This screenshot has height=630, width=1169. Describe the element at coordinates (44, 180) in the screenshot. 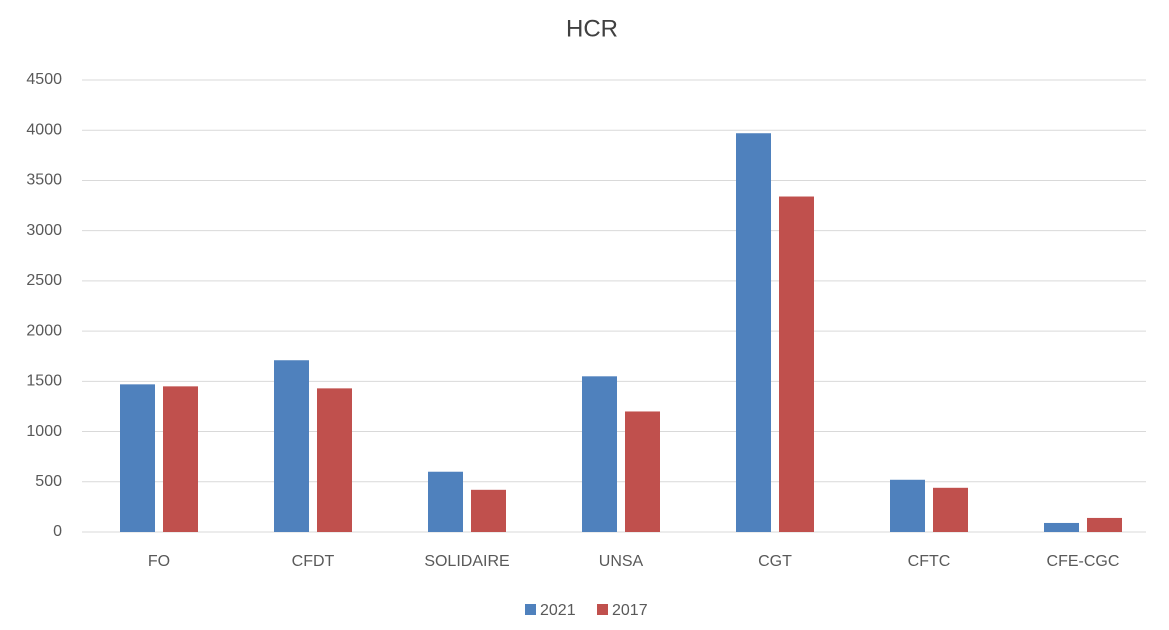

I see `y-tick-label: 3500` at that location.